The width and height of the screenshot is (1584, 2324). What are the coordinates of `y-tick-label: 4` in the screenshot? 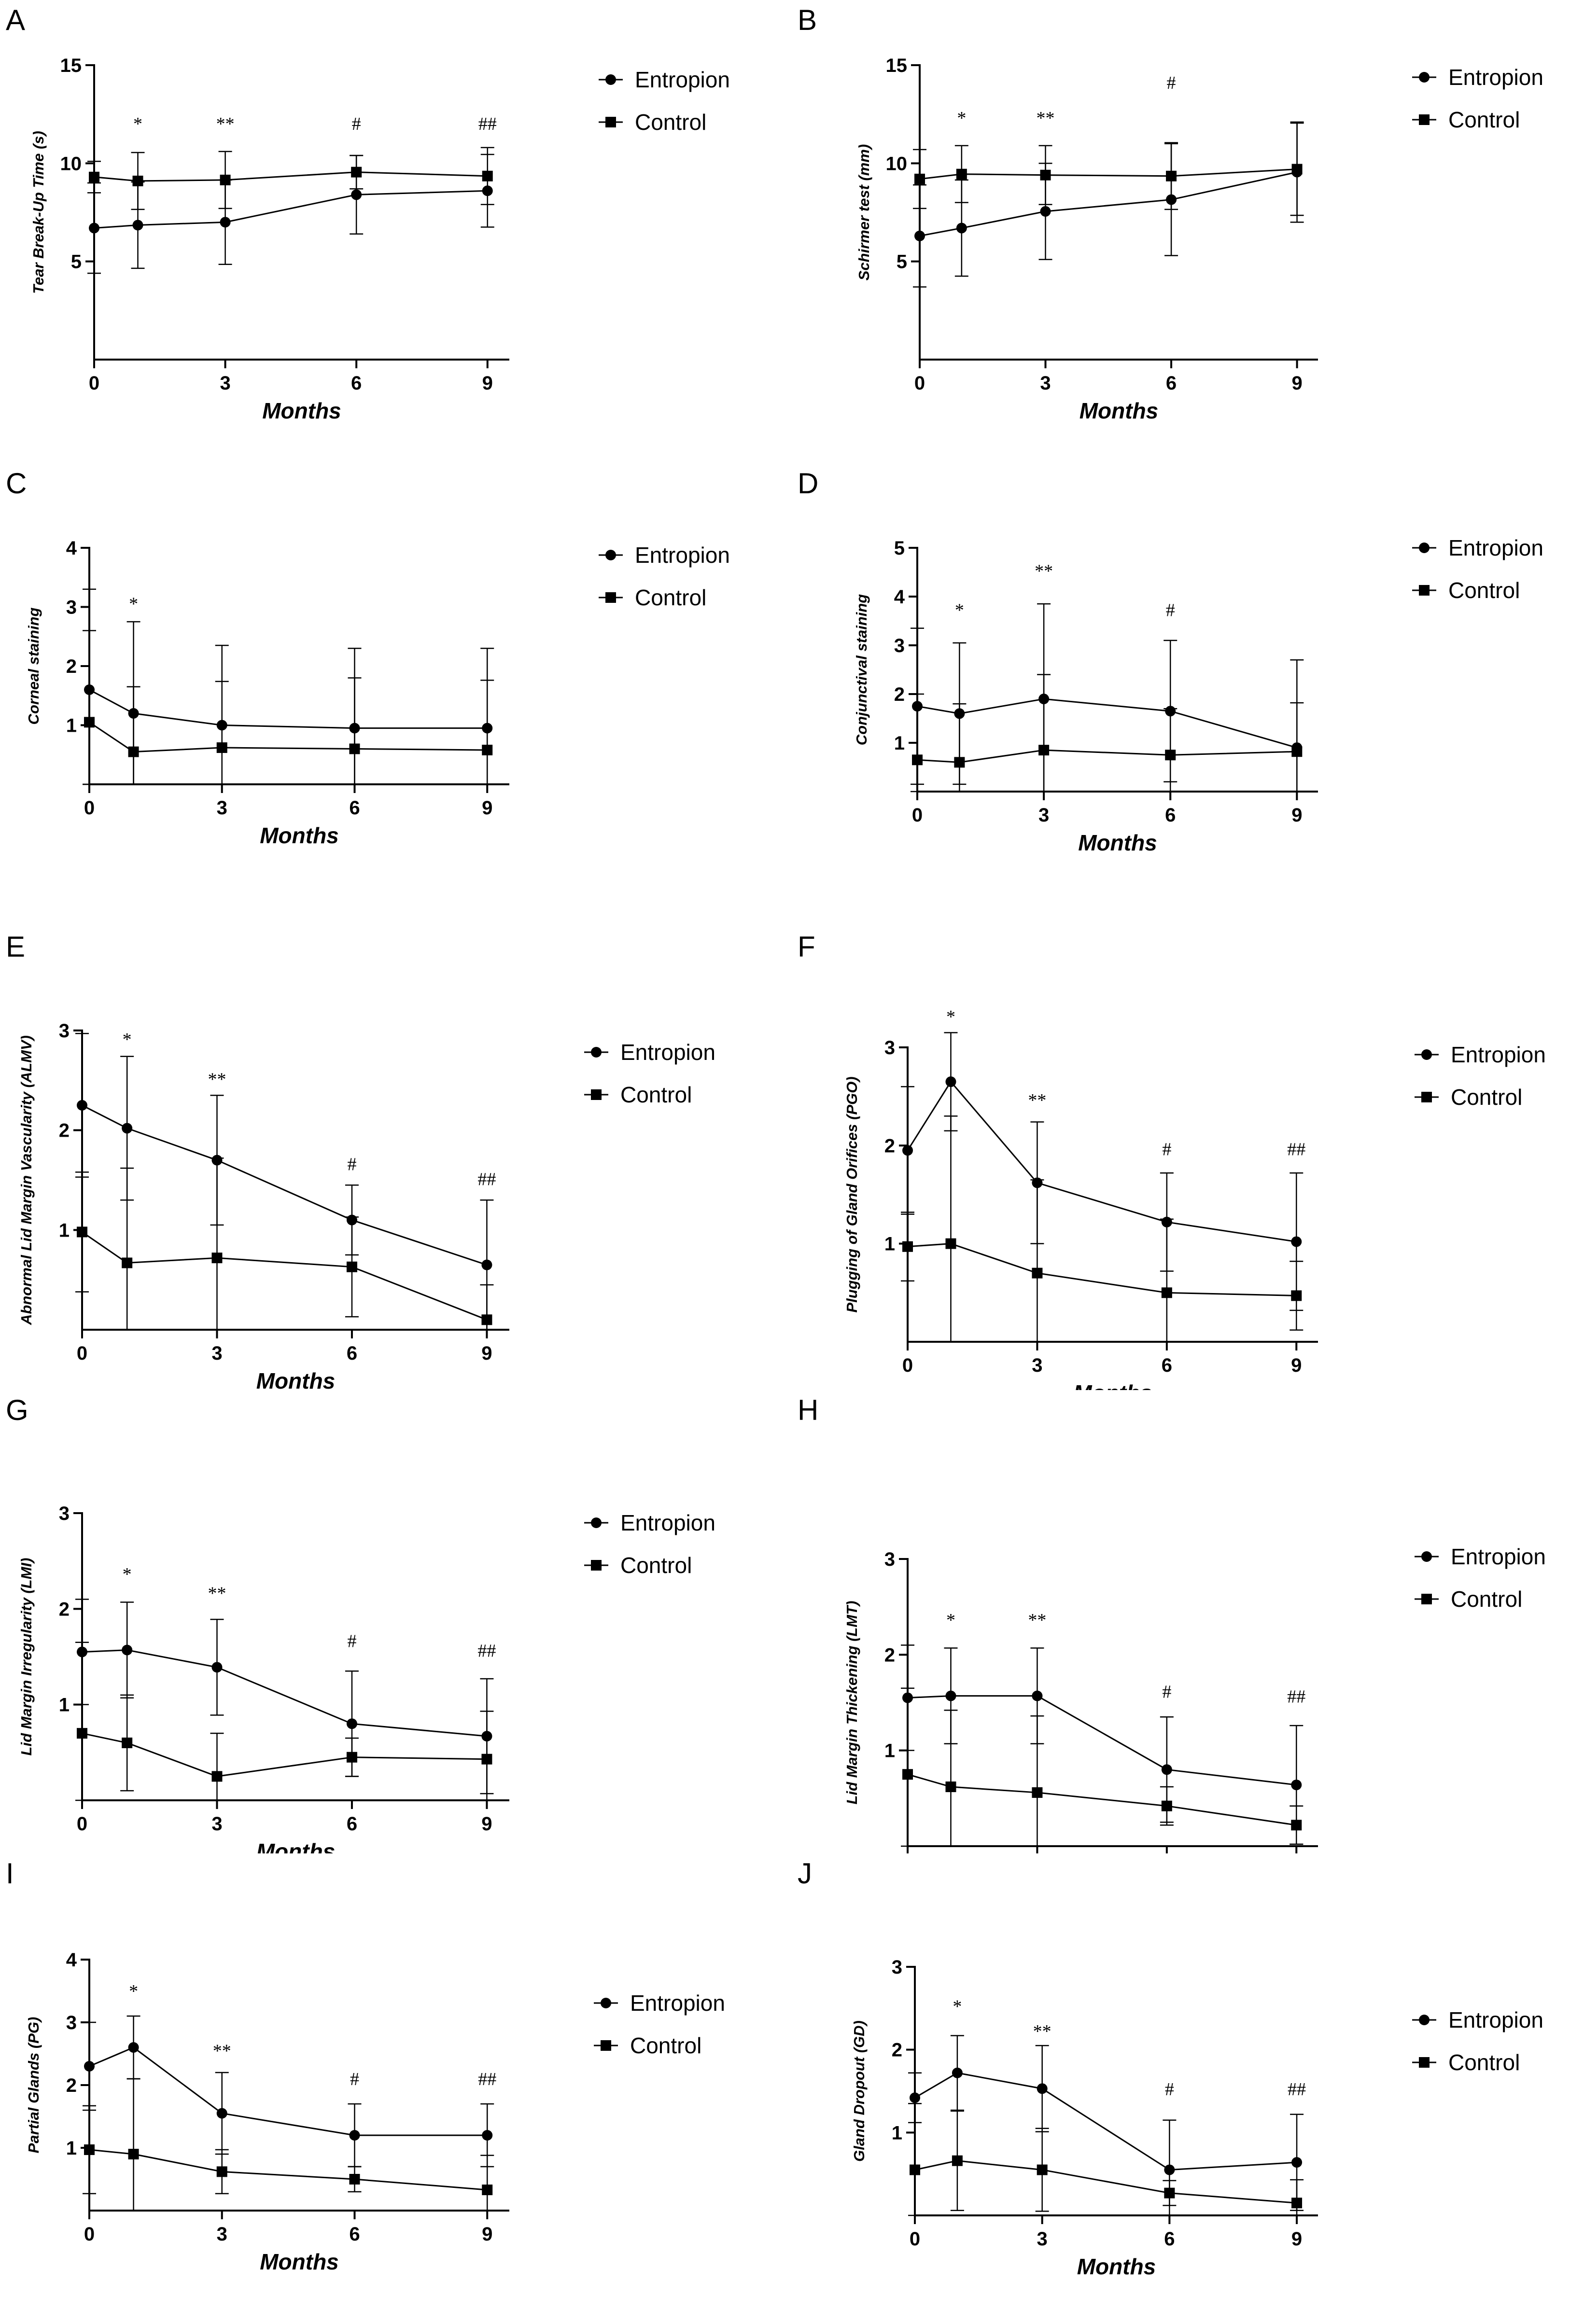 It's located at (71, 548).